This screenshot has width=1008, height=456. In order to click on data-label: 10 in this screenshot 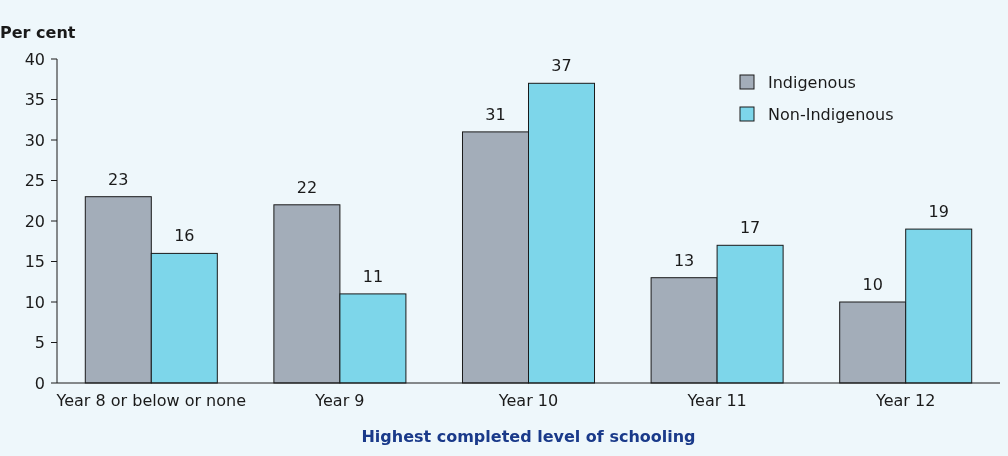, I will do `click(872, 284)`.